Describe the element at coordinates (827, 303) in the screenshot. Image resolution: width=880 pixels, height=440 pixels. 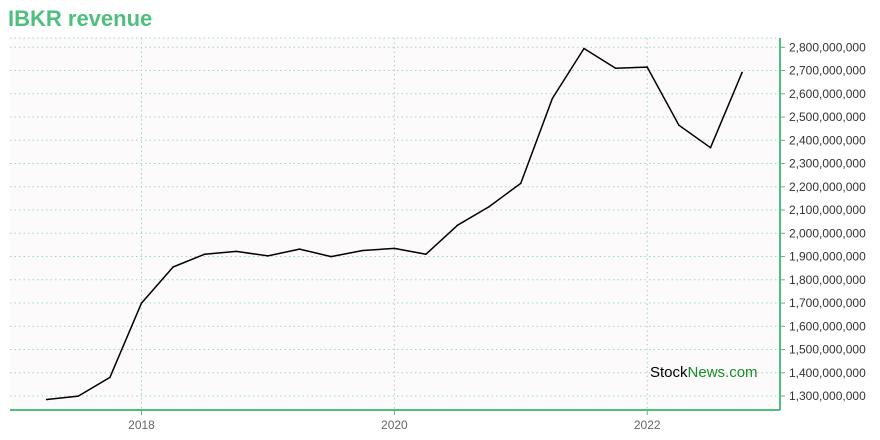
I see `y-tick-label: 1,700,000,000` at that location.